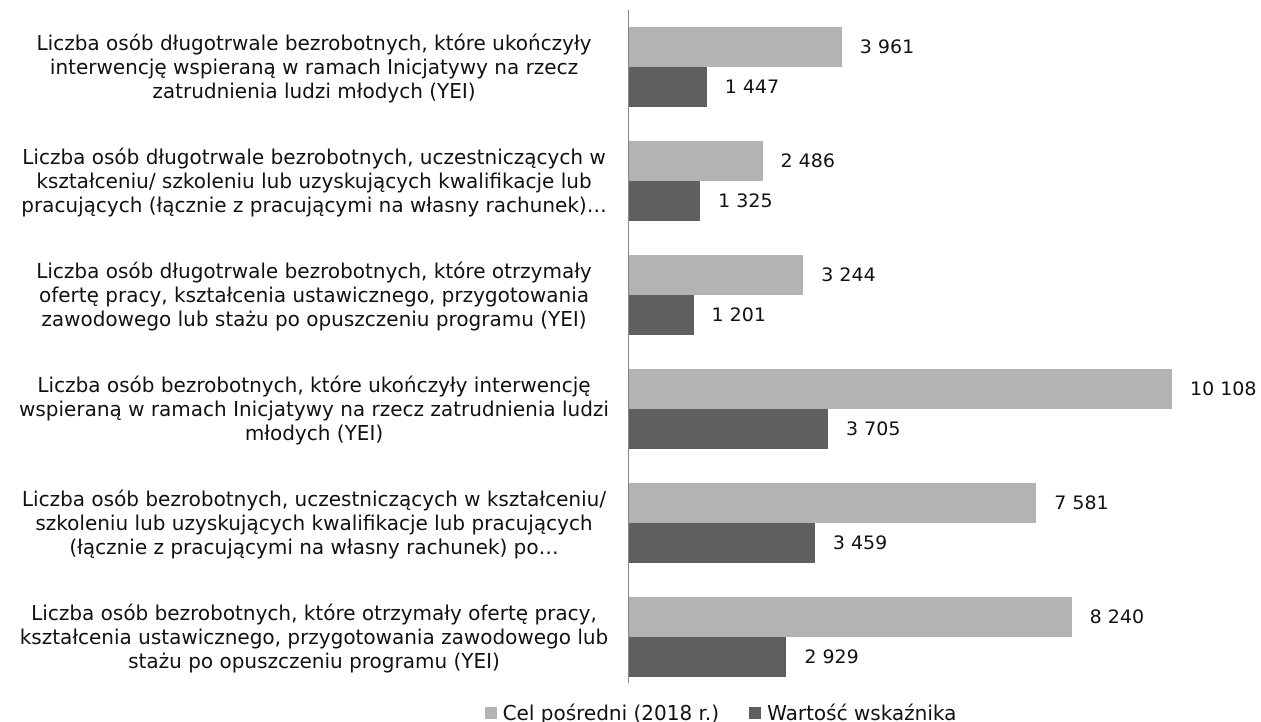 The width and height of the screenshot is (1261, 722). I want to click on legend-item: Cel pośredni (2018 r.), so click(512, 711).